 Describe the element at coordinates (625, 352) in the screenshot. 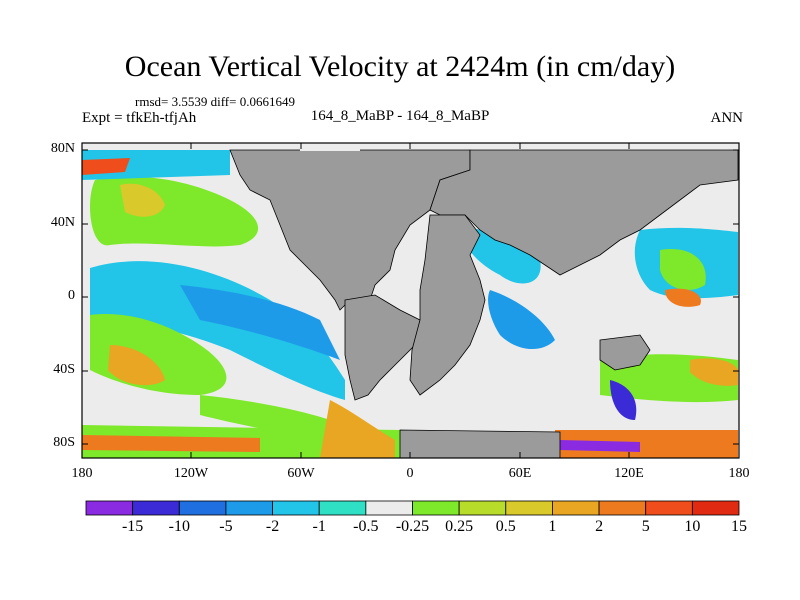

I see `land-australia` at that location.